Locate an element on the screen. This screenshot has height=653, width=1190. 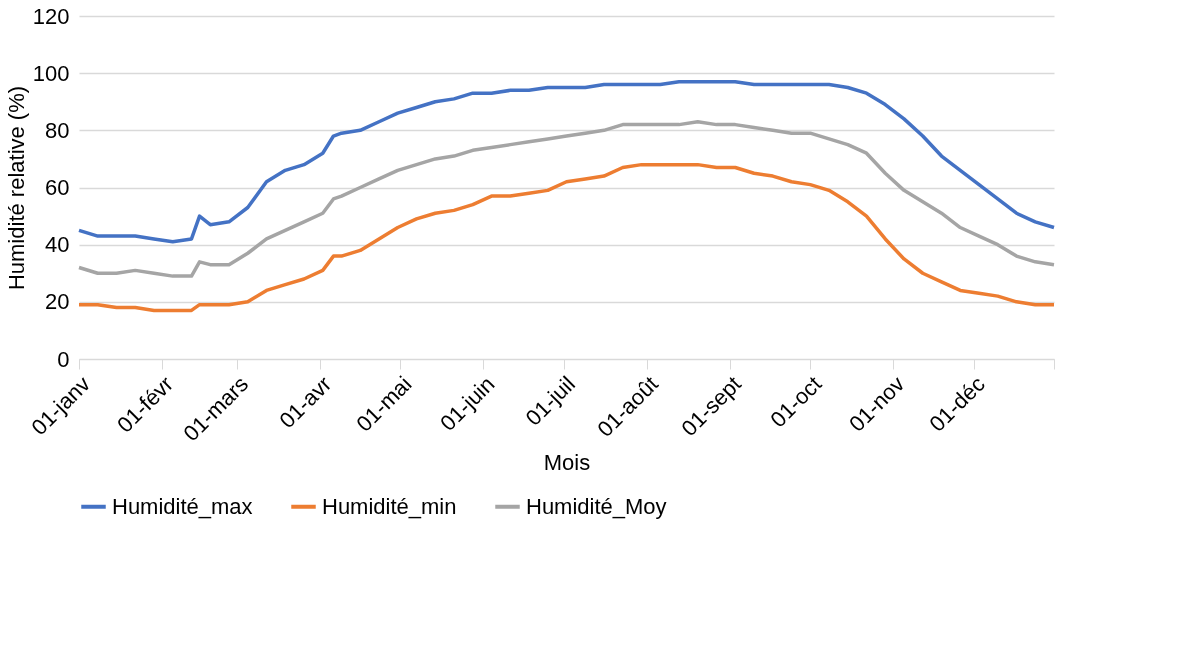
y-tick-label: 20 is located at coordinates (57, 302).